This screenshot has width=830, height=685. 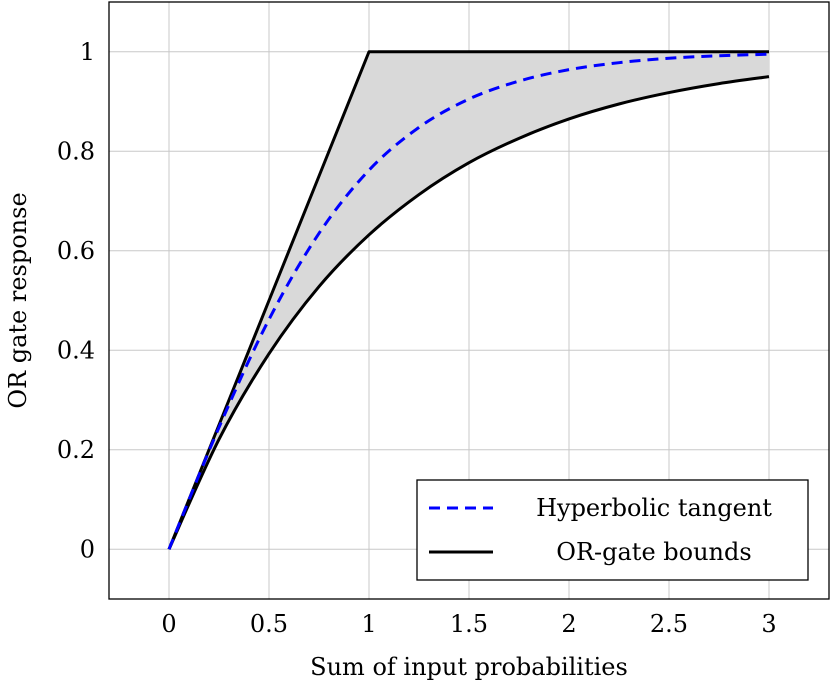 I want to click on y-axis-label: OR gate response, so click(x=18, y=300).